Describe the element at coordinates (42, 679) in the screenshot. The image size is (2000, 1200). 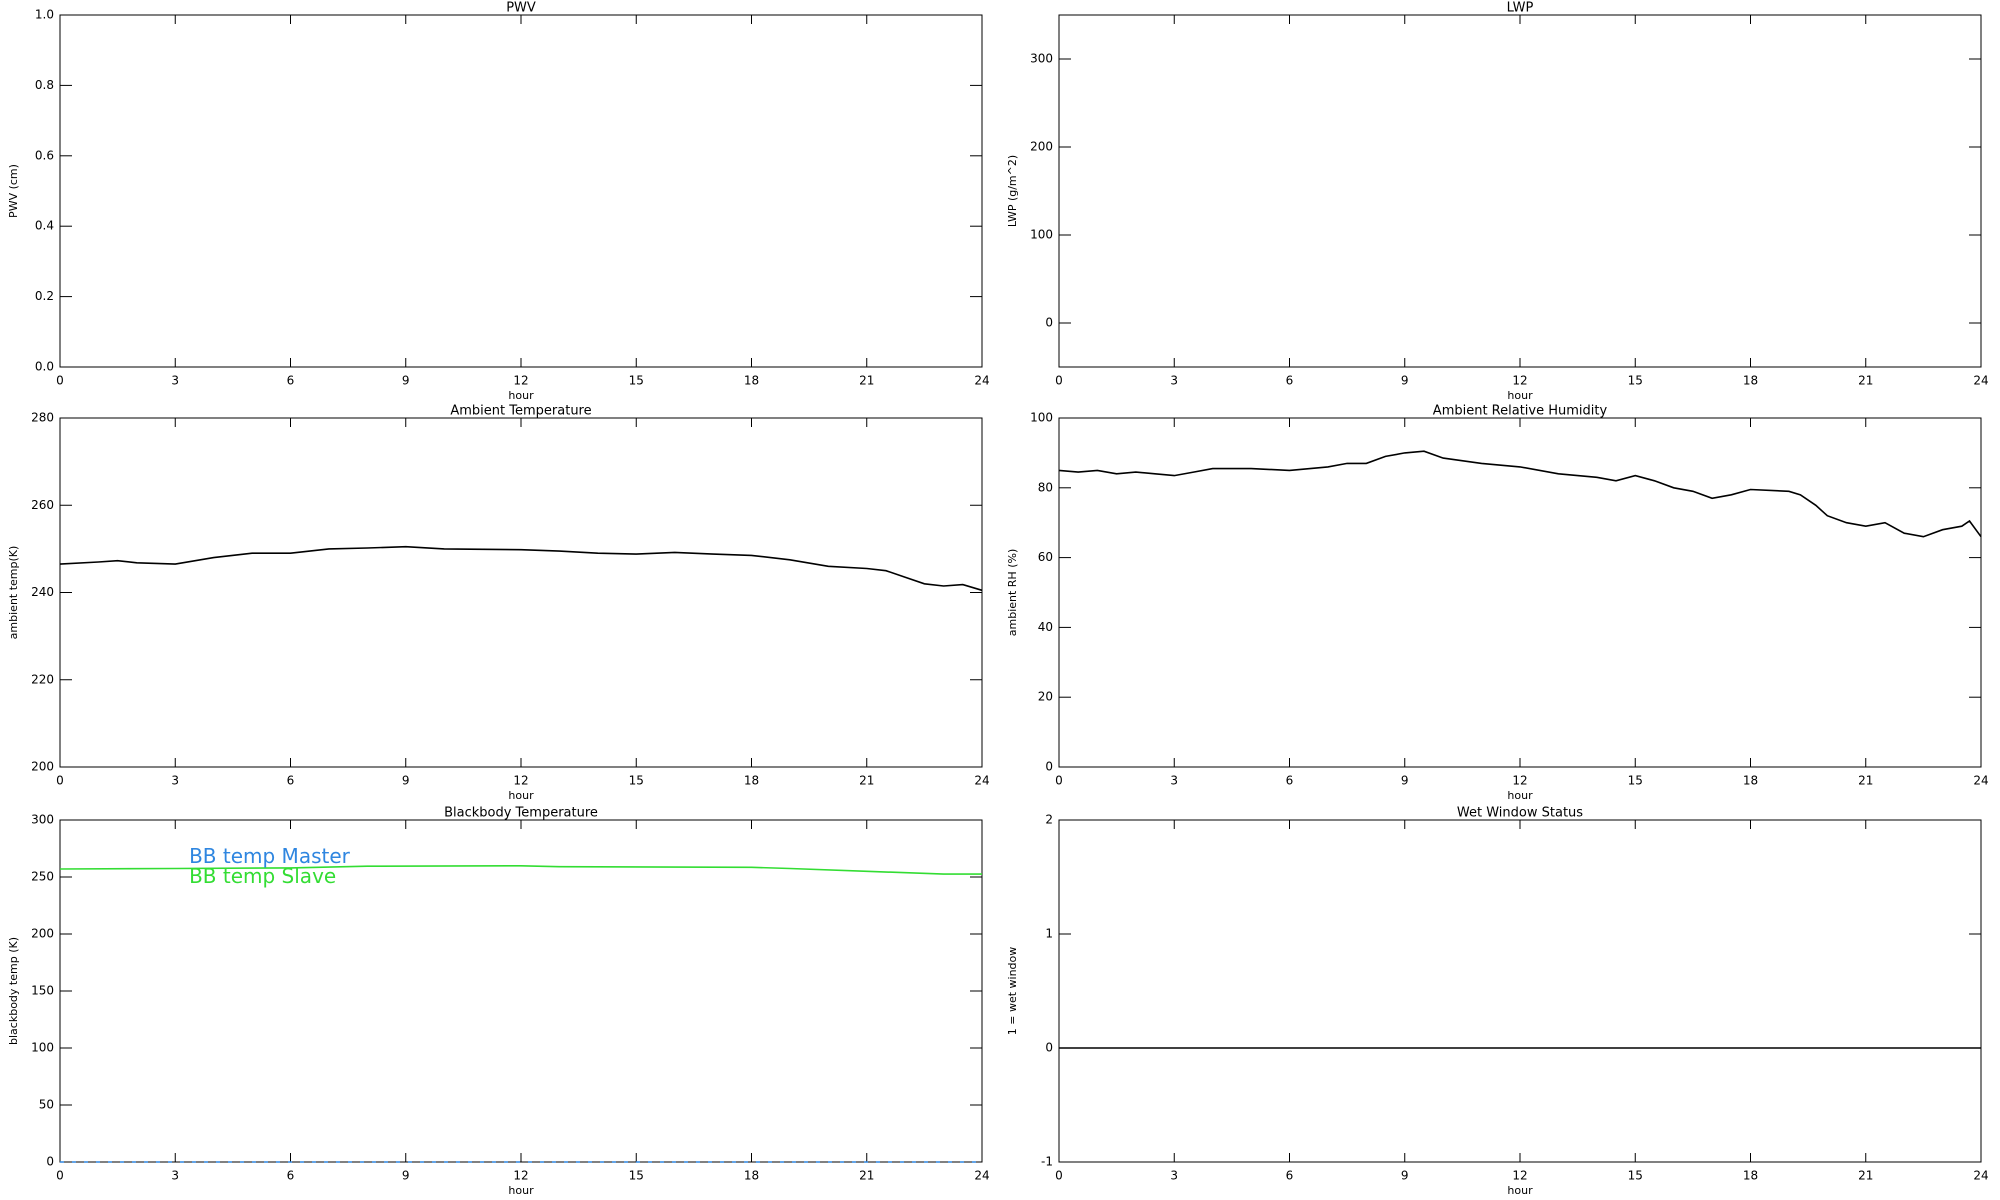
I see `y-tick-label: 220` at that location.